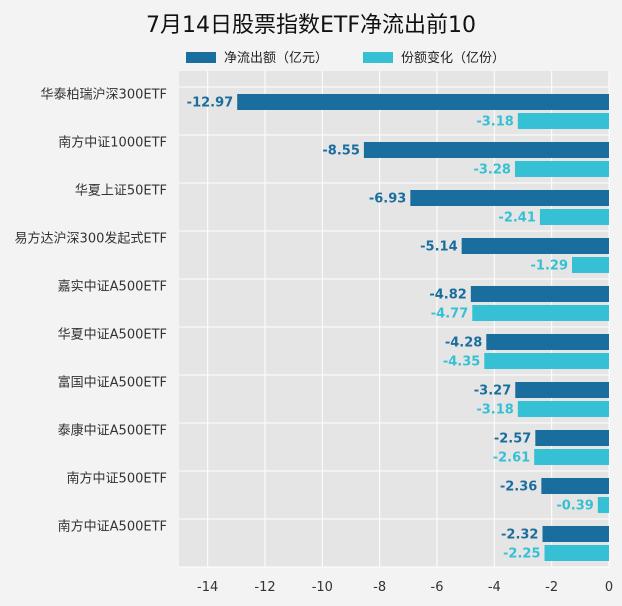  What do you see at coordinates (512, 439) in the screenshot?
I see `value-label-series-1: -2.57` at bounding box center [512, 439].